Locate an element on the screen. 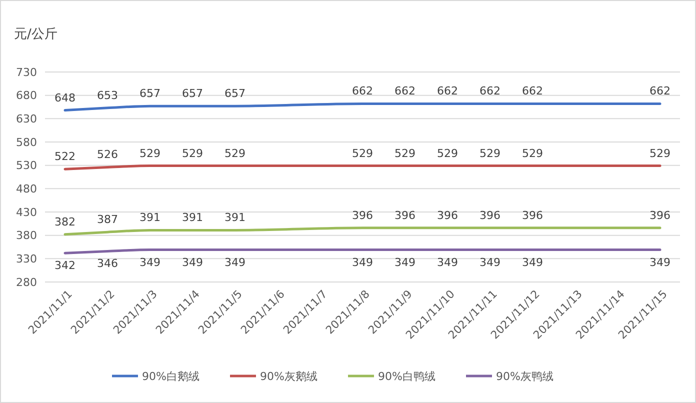  legend-label: 90%灰鸭绒 is located at coordinates (525, 376).